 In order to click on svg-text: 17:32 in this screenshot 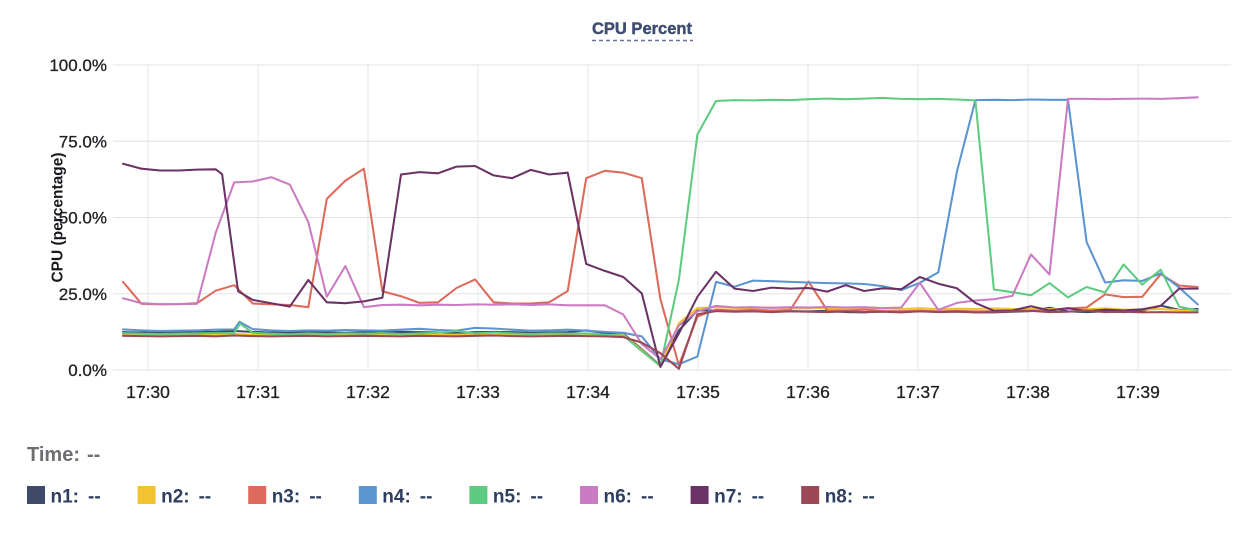, I will do `click(368, 392)`.